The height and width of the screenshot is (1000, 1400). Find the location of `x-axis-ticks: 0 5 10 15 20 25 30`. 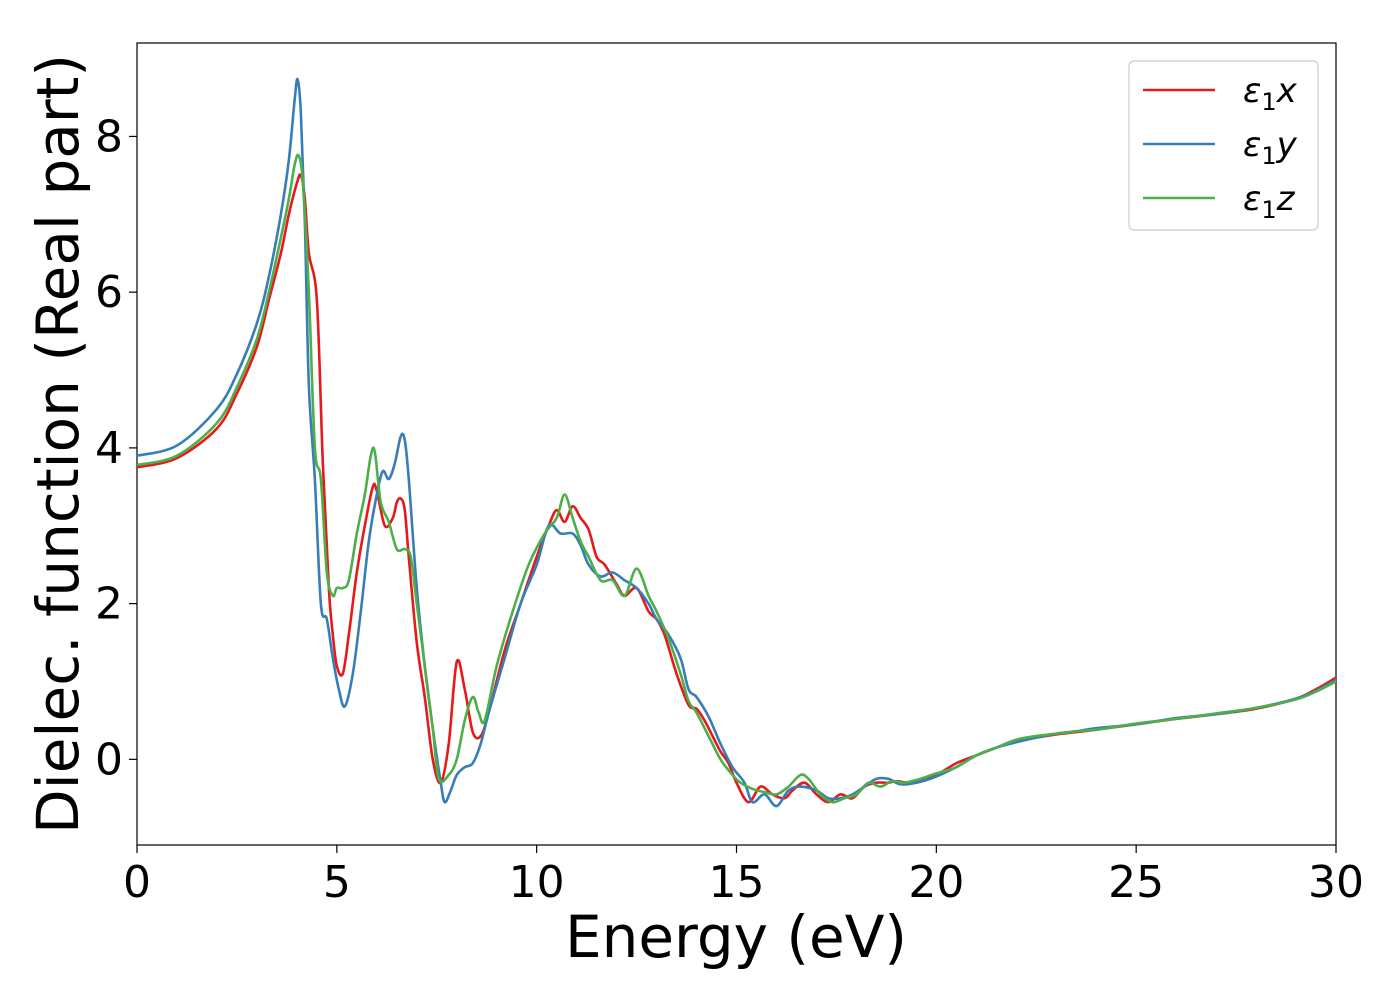

x-axis-ticks: 0 5 10 15 20 25 30 is located at coordinates (743, 876).